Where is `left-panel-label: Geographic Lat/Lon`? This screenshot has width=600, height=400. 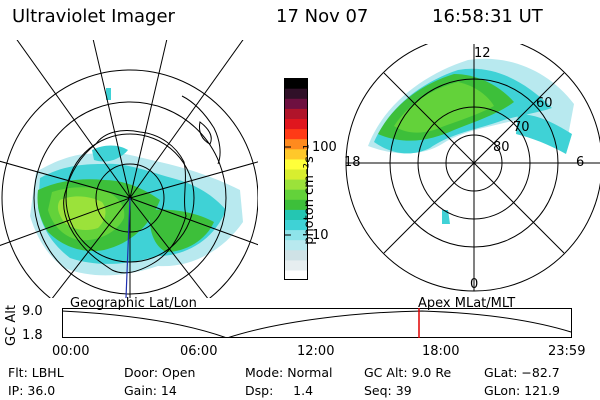
left-panel-label: Geographic Lat/Lon is located at coordinates (133, 303).